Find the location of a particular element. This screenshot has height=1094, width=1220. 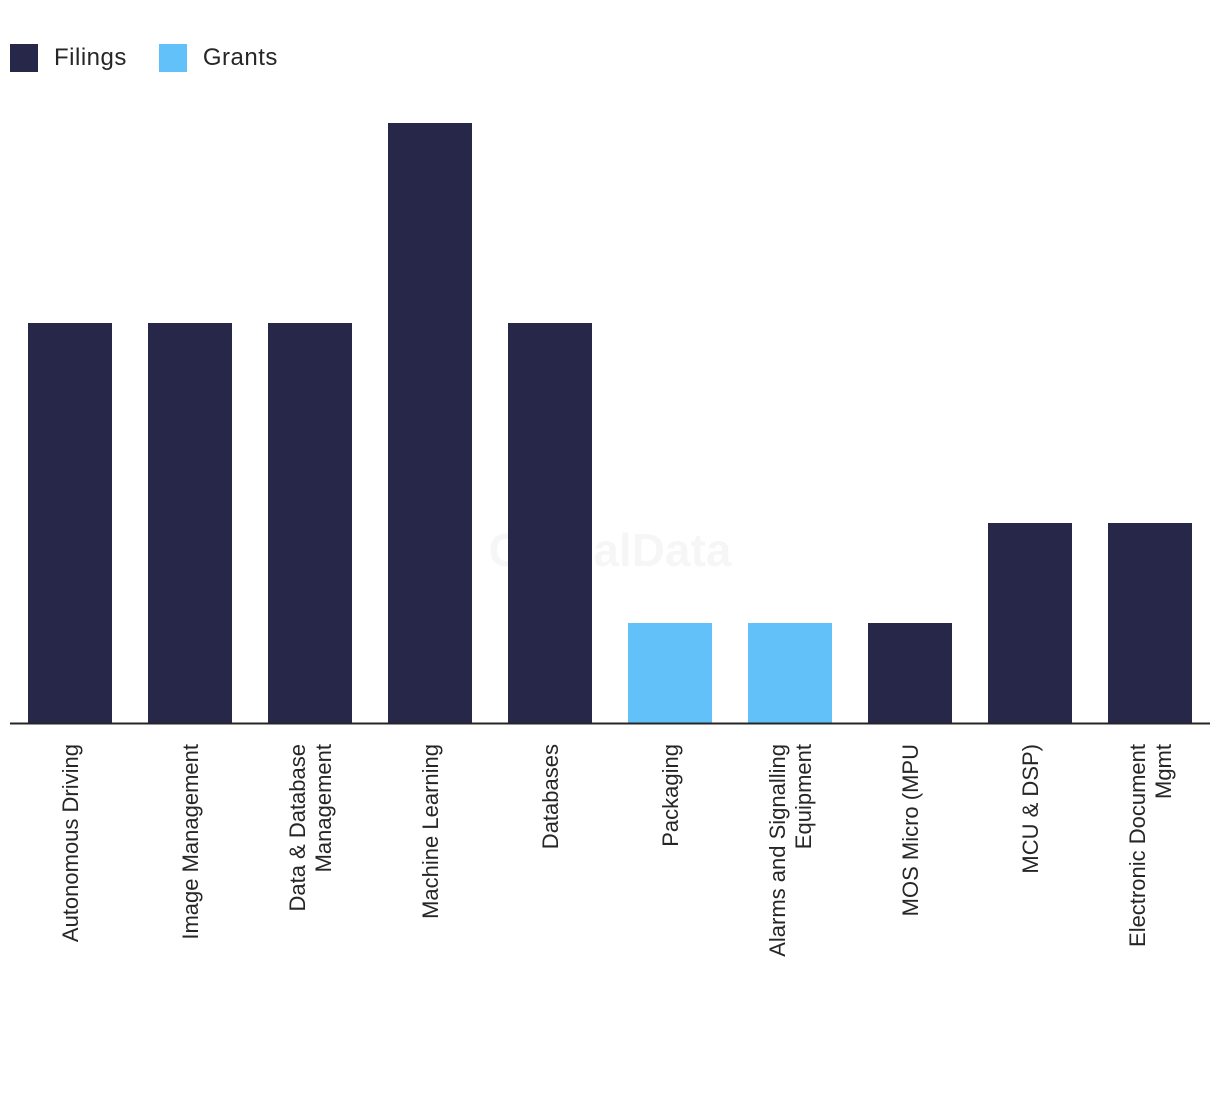

x-tick-label-line: Packaging is located at coordinates (670, 795).